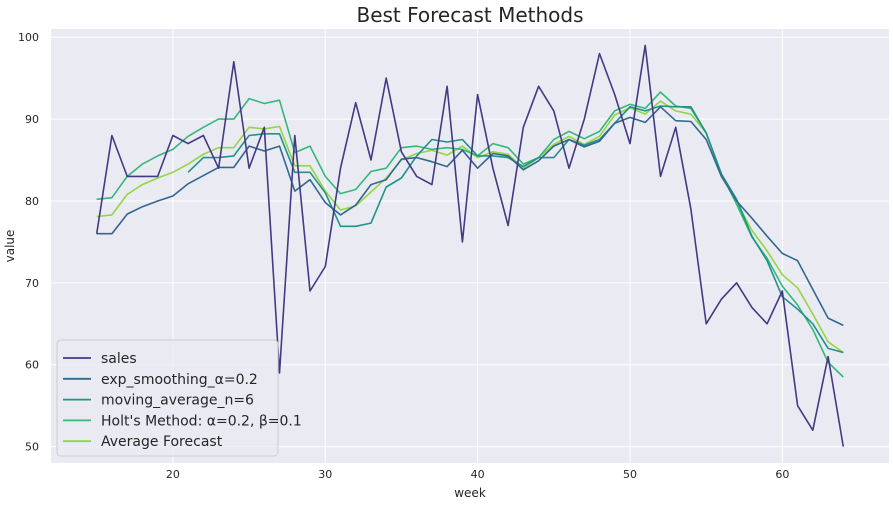  I want to click on y-tick-label: 90, so click(32, 119).